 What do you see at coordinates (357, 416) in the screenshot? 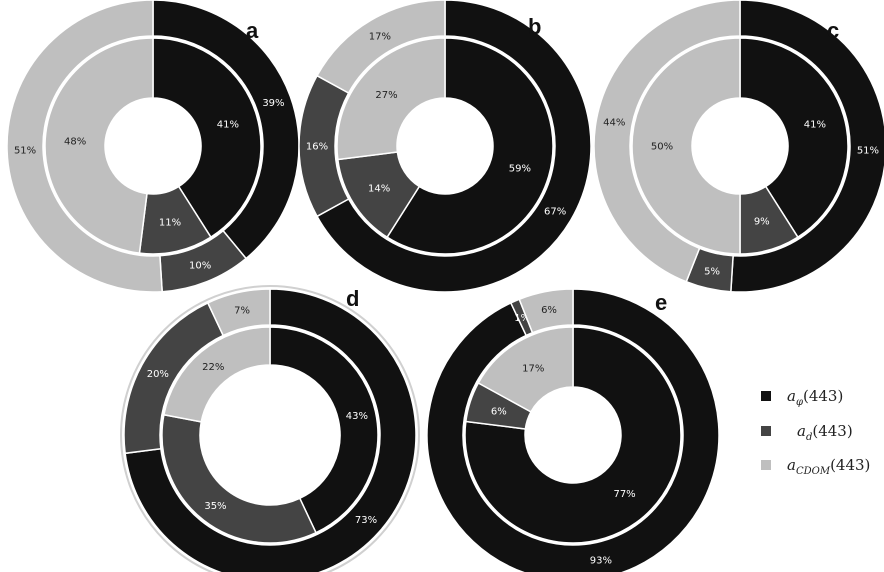
I see `slice-label-inner-a-phi: 43%` at bounding box center [357, 416].